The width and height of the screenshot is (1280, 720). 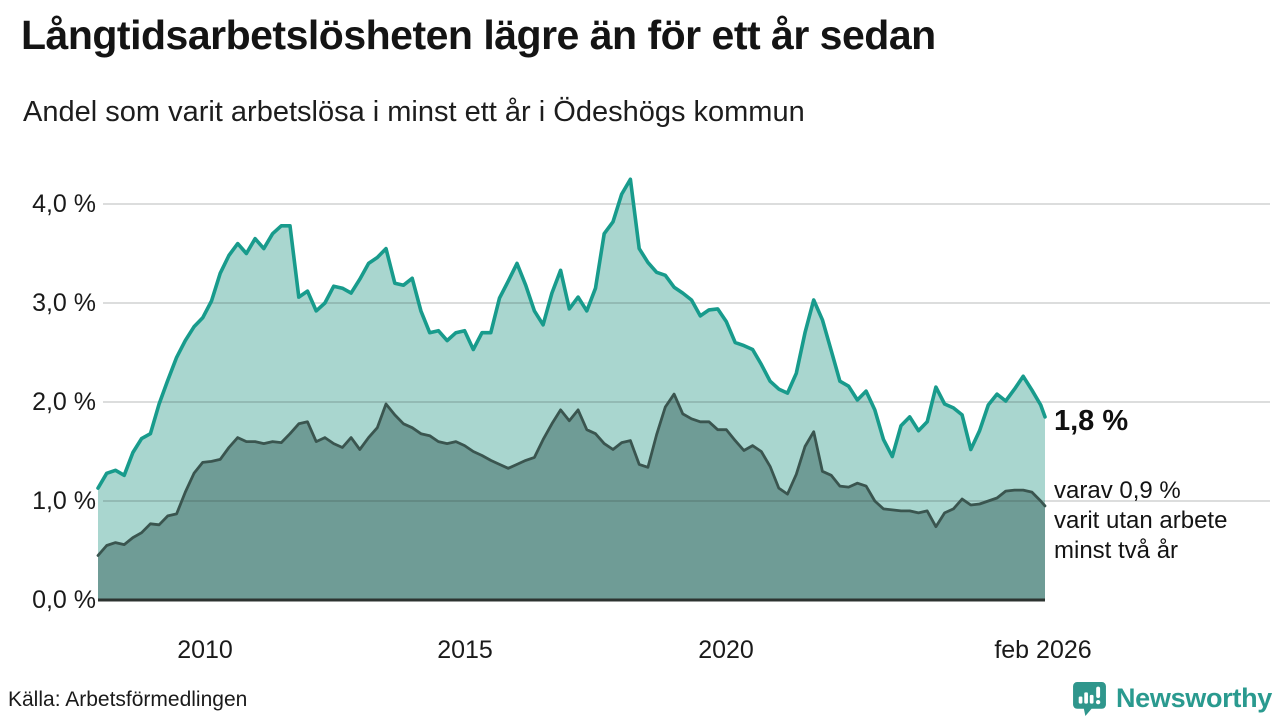 What do you see at coordinates (465, 650) in the screenshot?
I see `x-tick-label: 2015` at bounding box center [465, 650].